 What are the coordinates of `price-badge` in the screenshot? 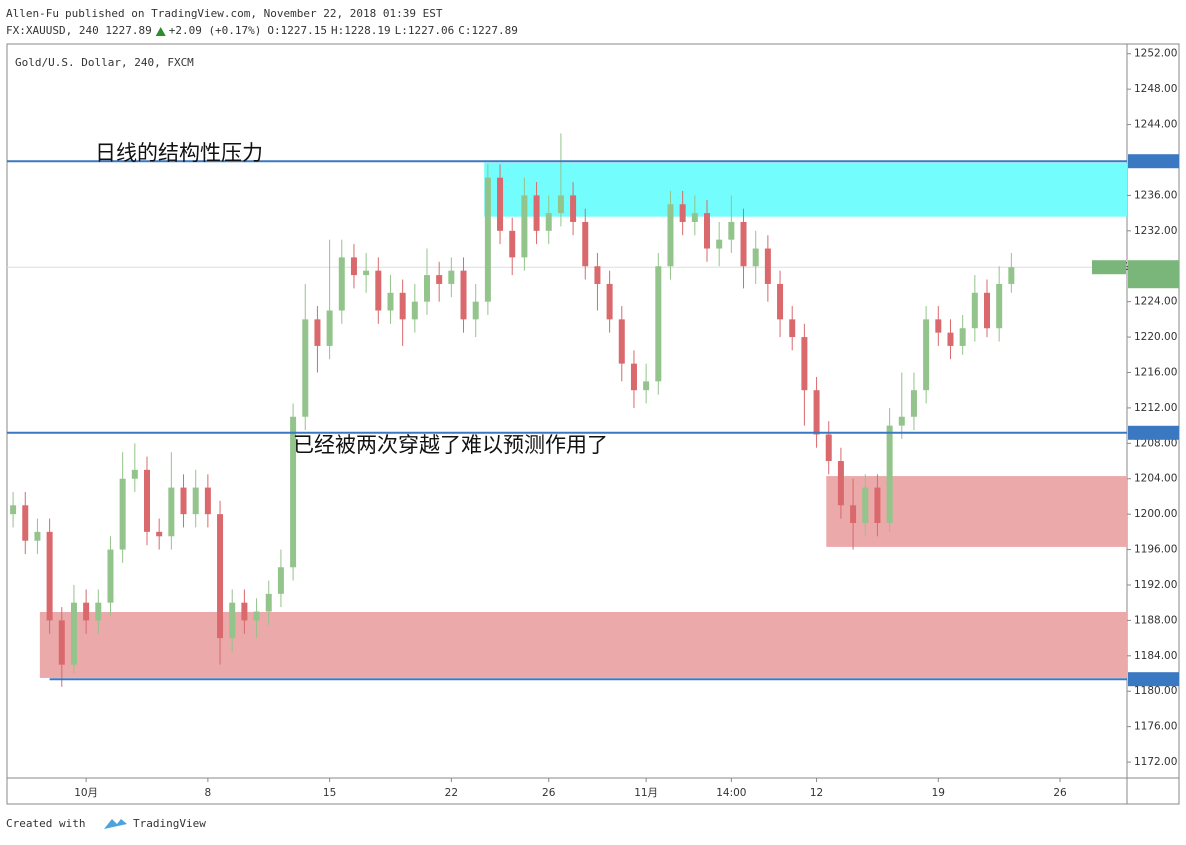 It's located at (1153, 274).